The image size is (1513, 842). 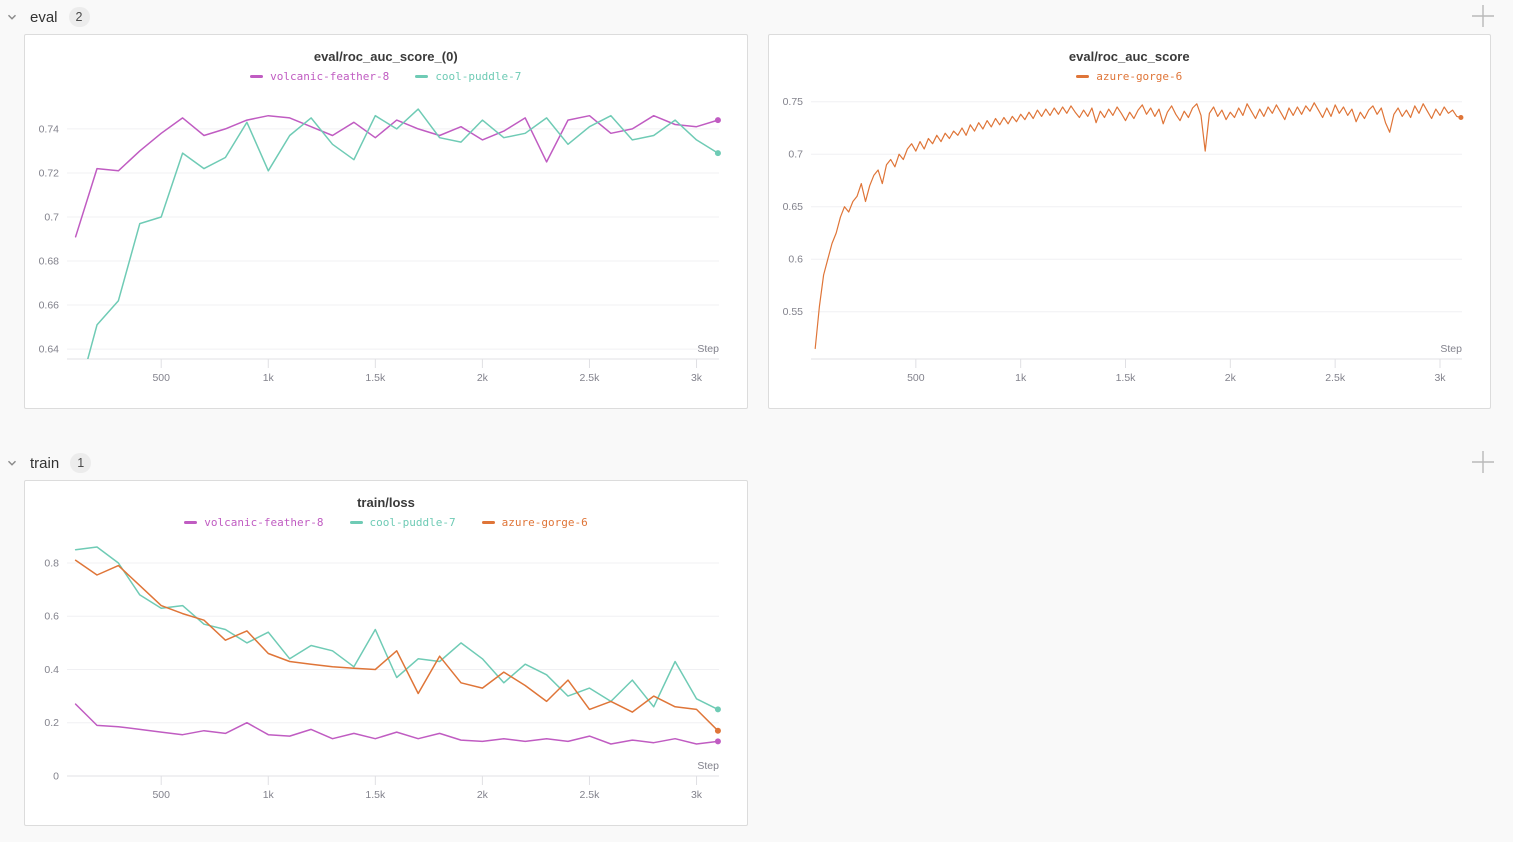 I want to click on chart-legend: azure-gorge-6, so click(x=1130, y=76).